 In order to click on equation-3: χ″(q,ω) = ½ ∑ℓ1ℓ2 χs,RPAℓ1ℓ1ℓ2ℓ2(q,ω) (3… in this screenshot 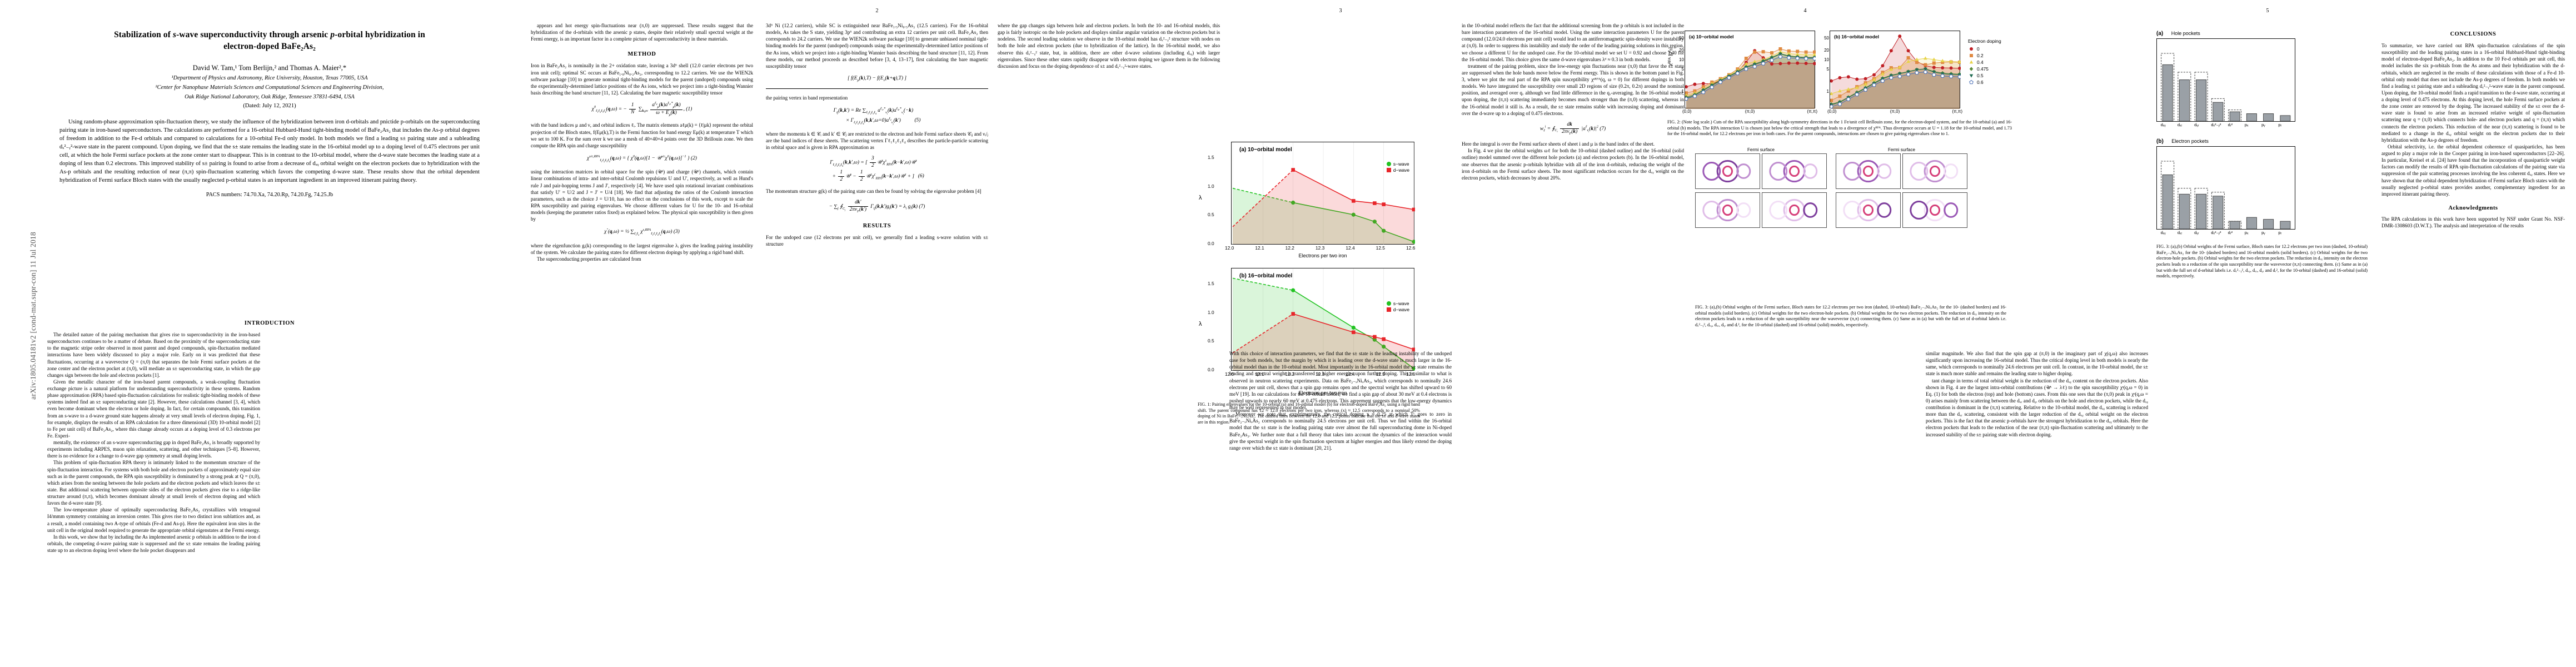, I will do `click(642, 232)`.